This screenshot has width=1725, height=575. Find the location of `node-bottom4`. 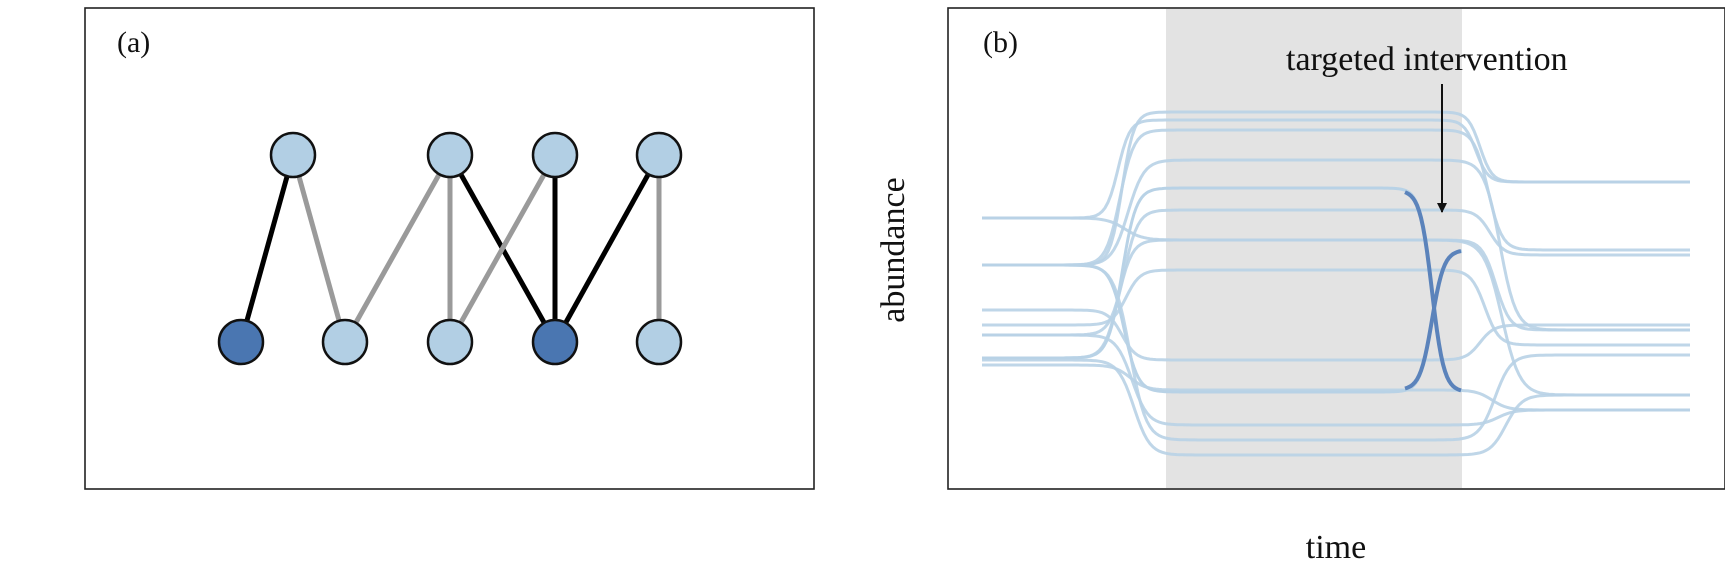

node-bottom4 is located at coordinates (555, 342).